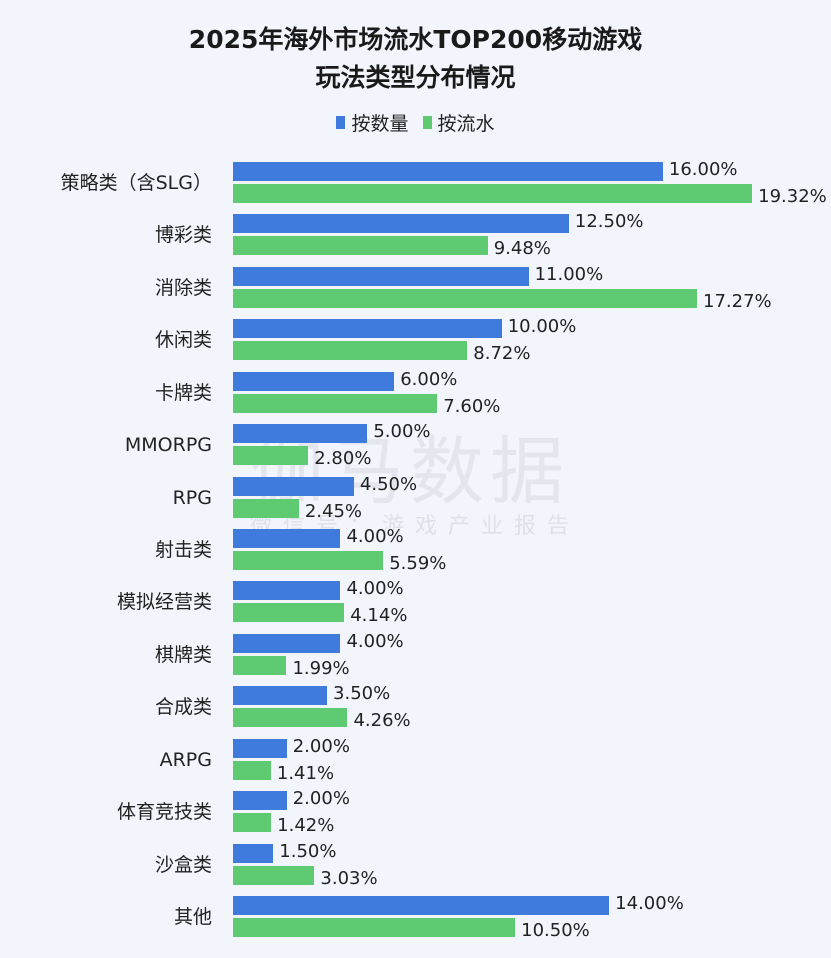  What do you see at coordinates (502, 354) in the screenshot?
I see `data-label: 8.72%` at bounding box center [502, 354].